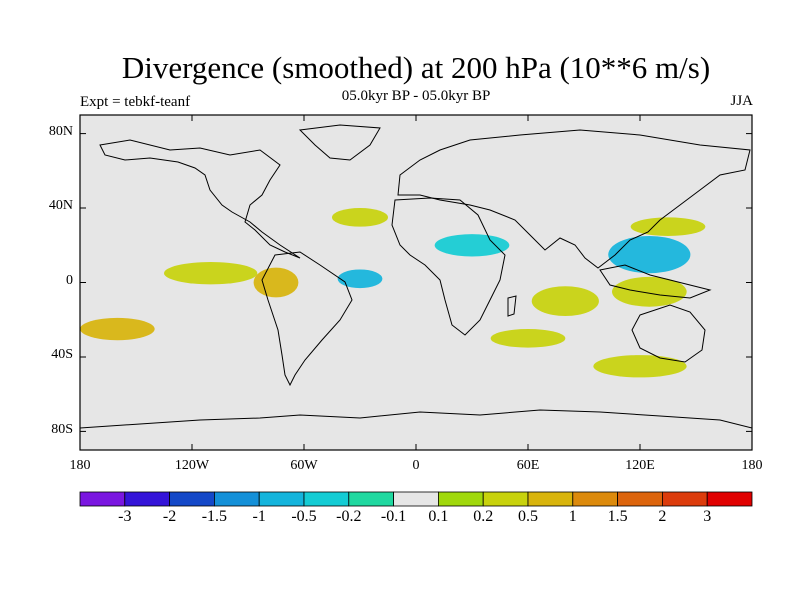  What do you see at coordinates (528, 338) in the screenshot?
I see `field-region-southern-indian-ocean` at bounding box center [528, 338].